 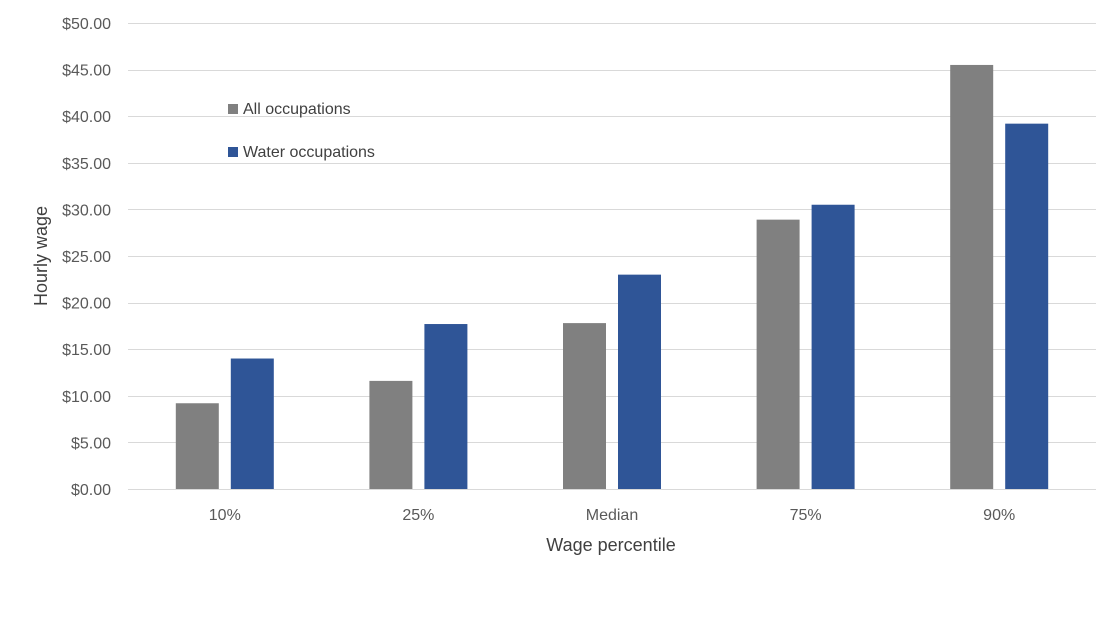 What do you see at coordinates (86, 397) in the screenshot?
I see `y-tick-label: $10.00` at bounding box center [86, 397].